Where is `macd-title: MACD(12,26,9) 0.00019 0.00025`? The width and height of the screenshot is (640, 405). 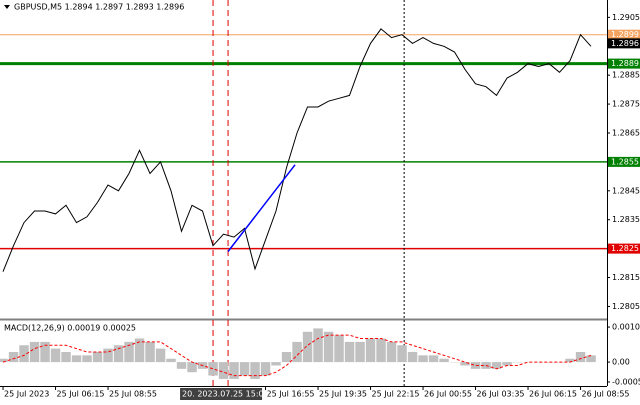 macd-title: MACD(12,26,9) 0.00019 0.00025 is located at coordinates (70, 328).